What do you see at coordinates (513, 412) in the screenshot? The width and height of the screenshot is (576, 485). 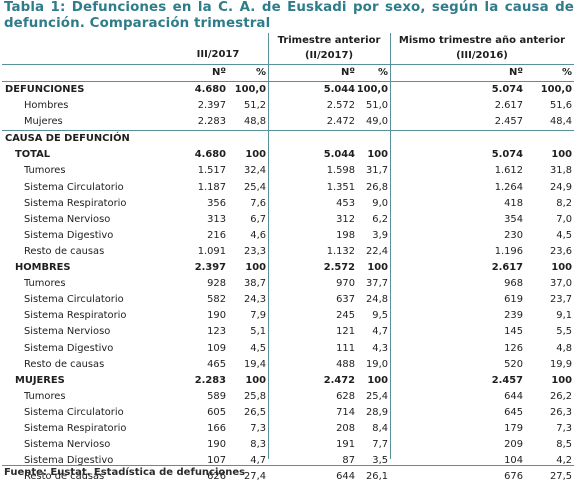 I see `count-cell: 645` at bounding box center [513, 412].